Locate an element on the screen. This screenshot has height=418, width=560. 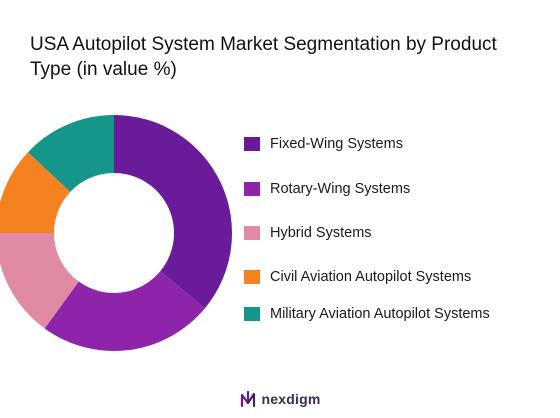
nexdigm-logo-icon is located at coordinates (247, 399).